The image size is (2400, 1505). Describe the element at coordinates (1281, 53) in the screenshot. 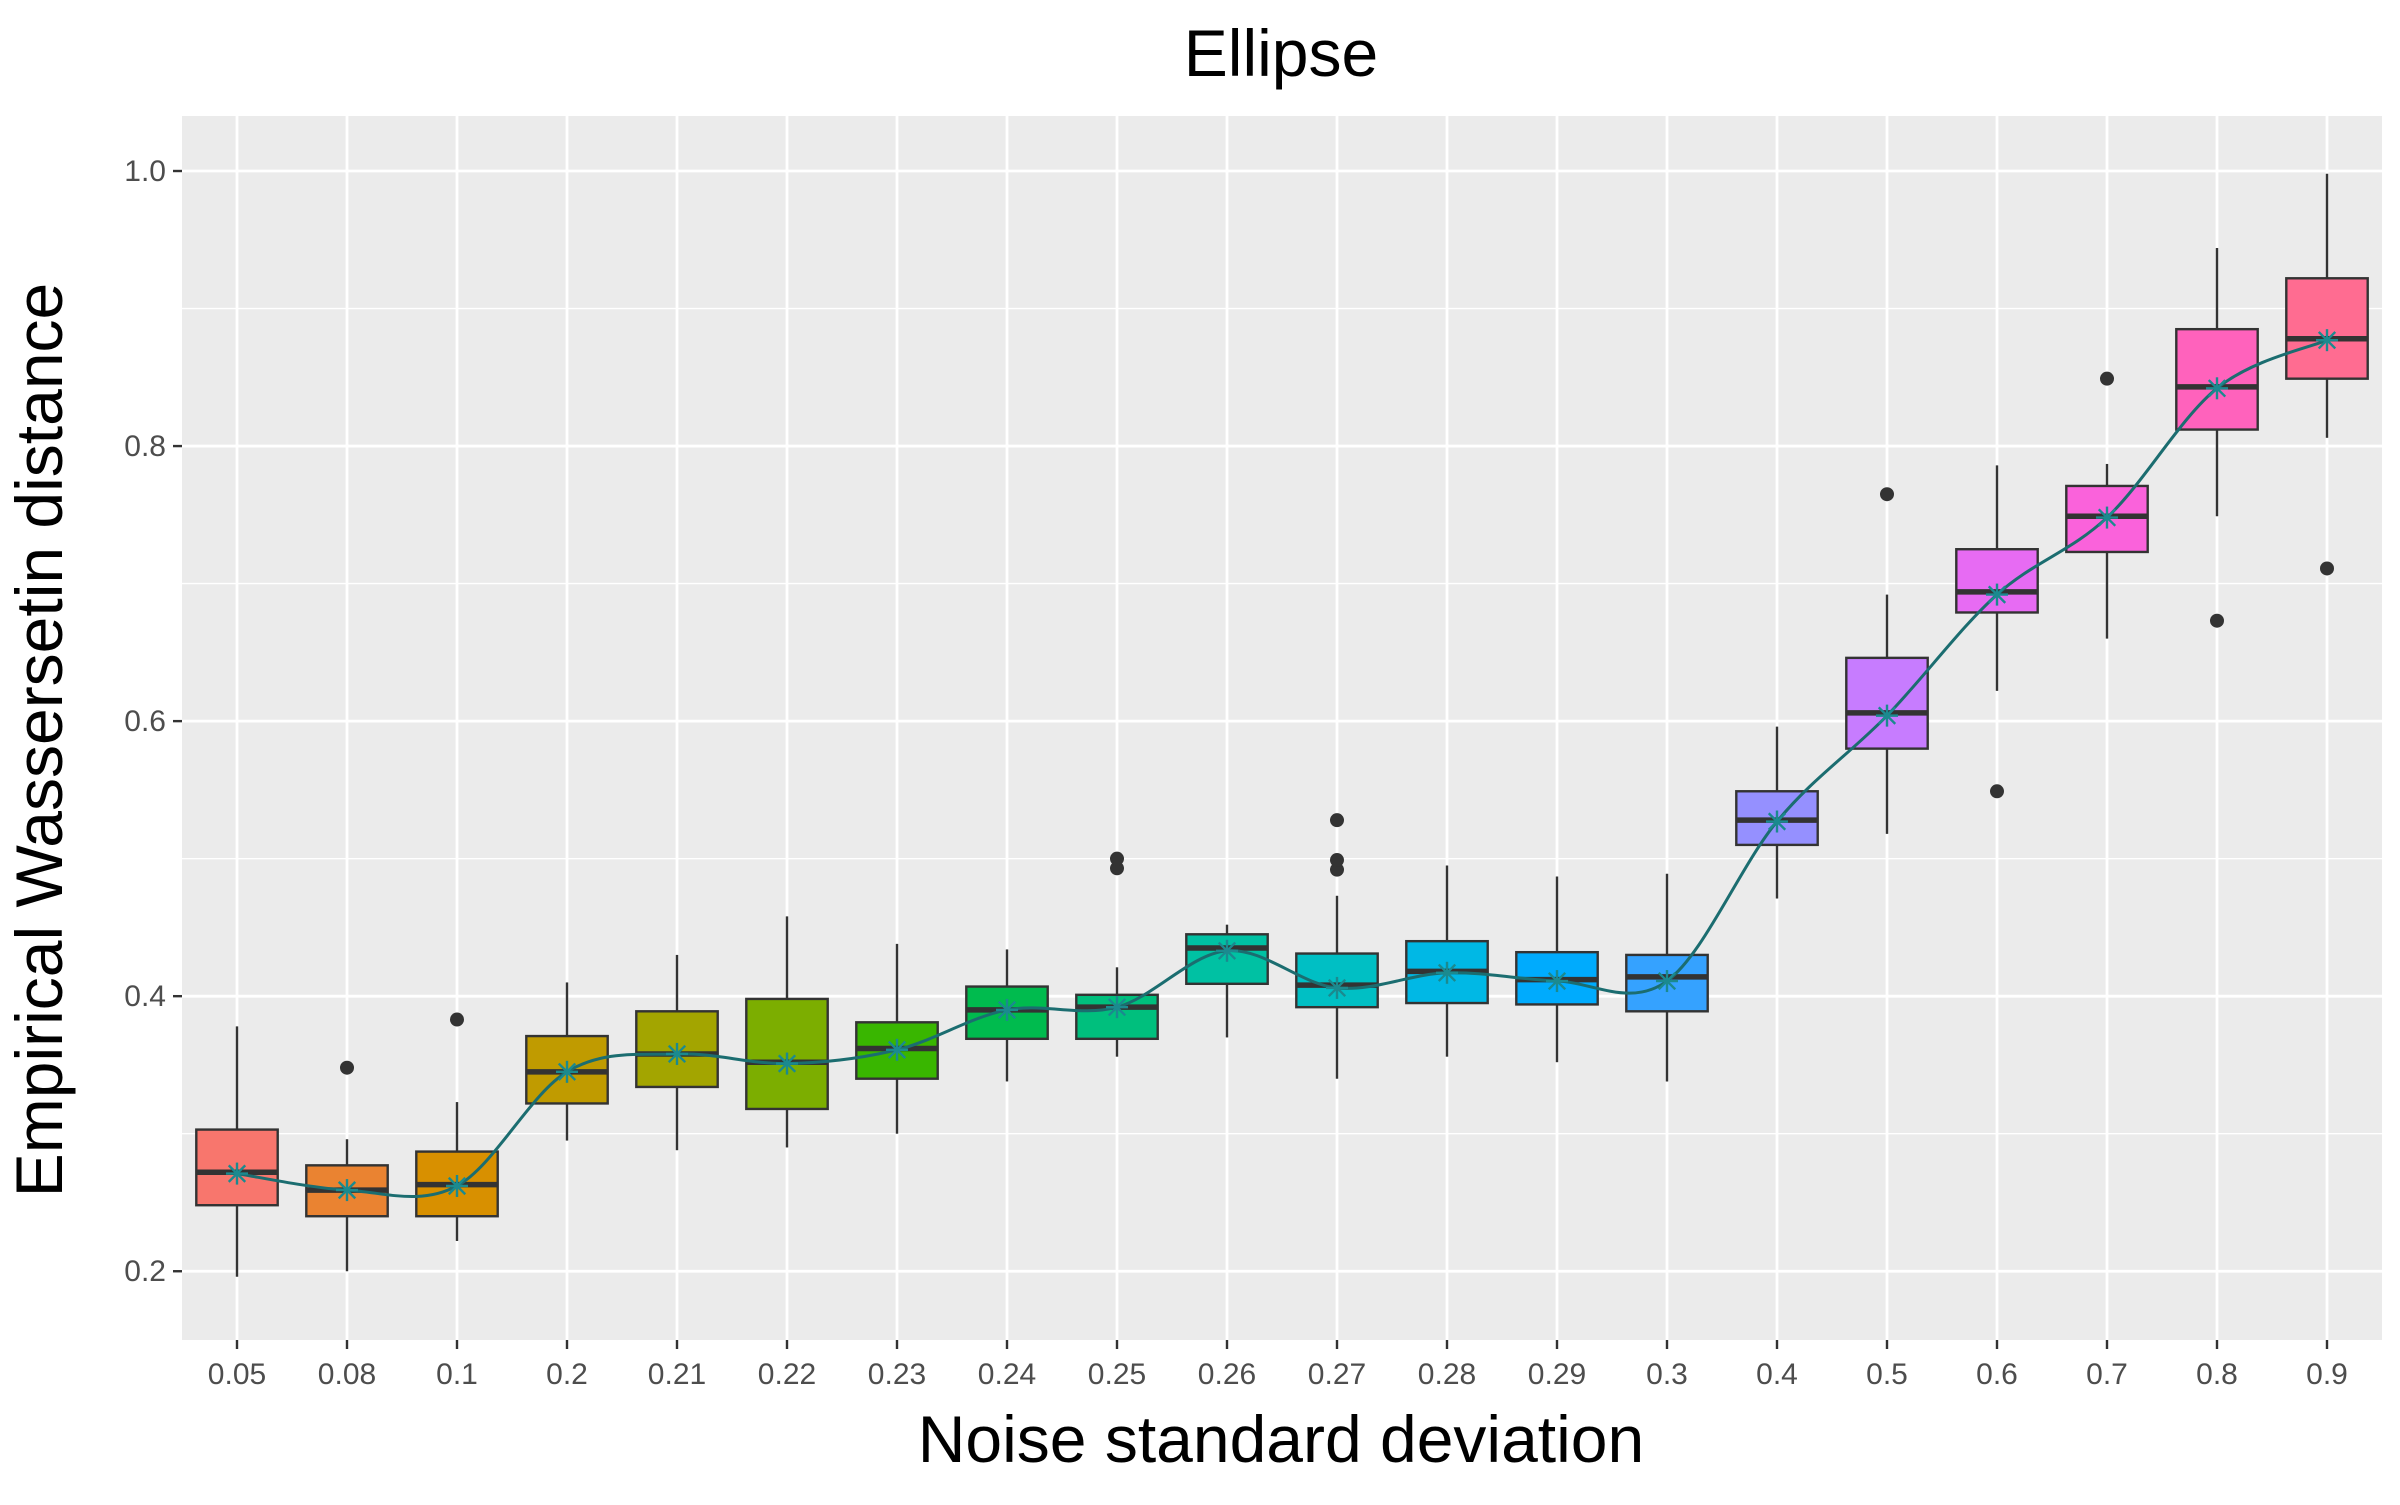

I see `chart-title: Ellipse` at that location.